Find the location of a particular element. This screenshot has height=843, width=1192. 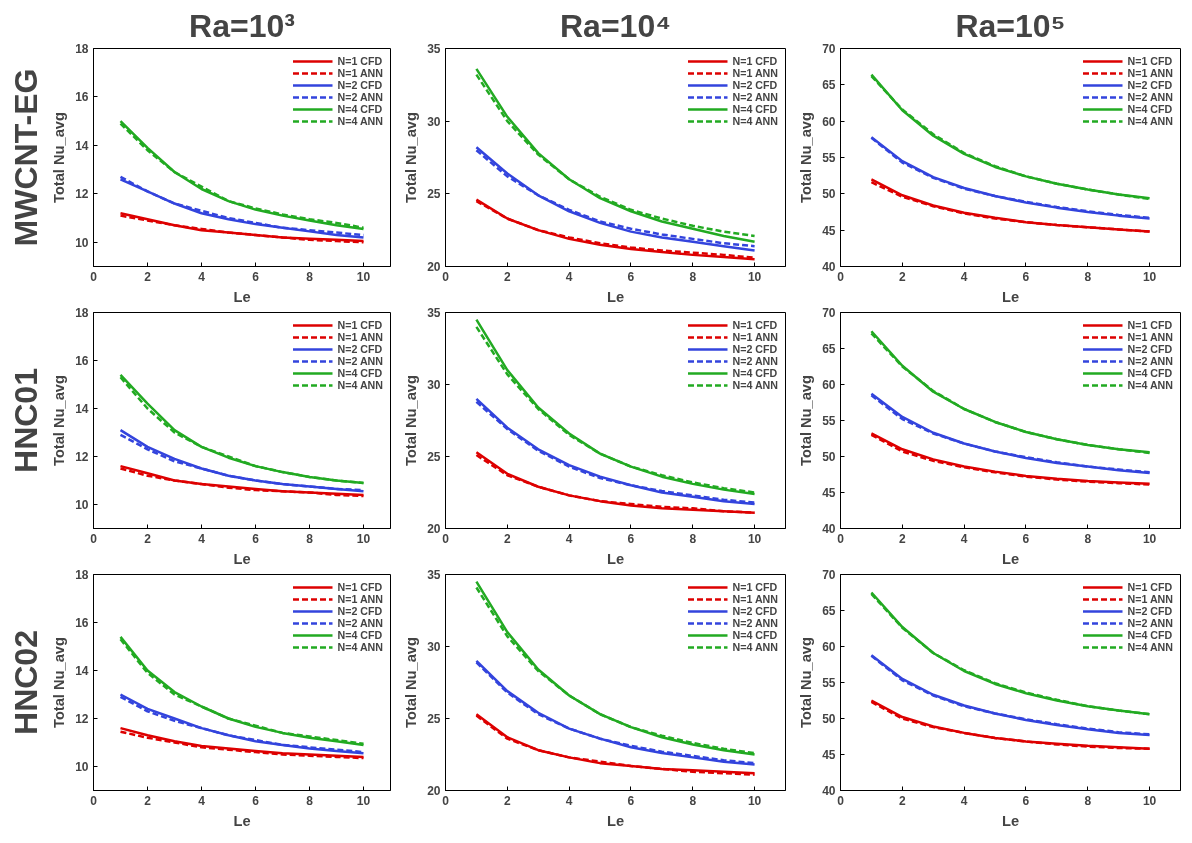

text: MWCNT-EG is located at coordinates (25, 157).